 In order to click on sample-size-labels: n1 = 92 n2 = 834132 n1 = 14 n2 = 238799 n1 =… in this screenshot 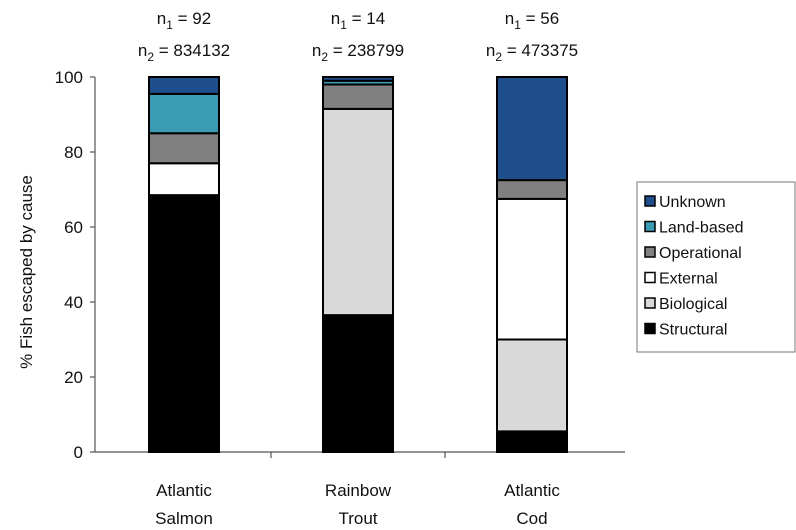, I will do `click(358, 36)`.